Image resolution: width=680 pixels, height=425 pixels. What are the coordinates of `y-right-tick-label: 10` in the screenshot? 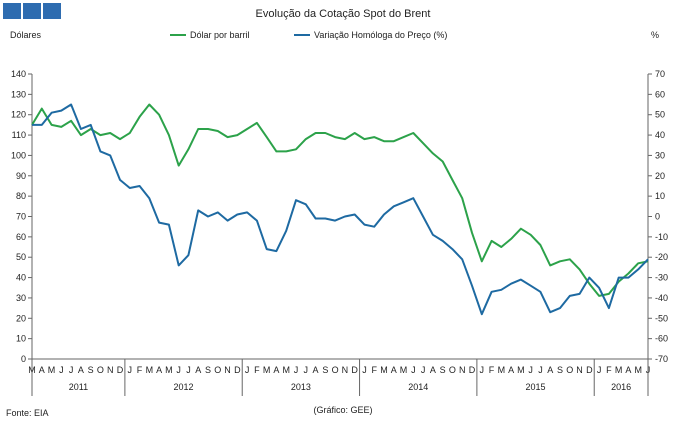 It's located at (660, 196).